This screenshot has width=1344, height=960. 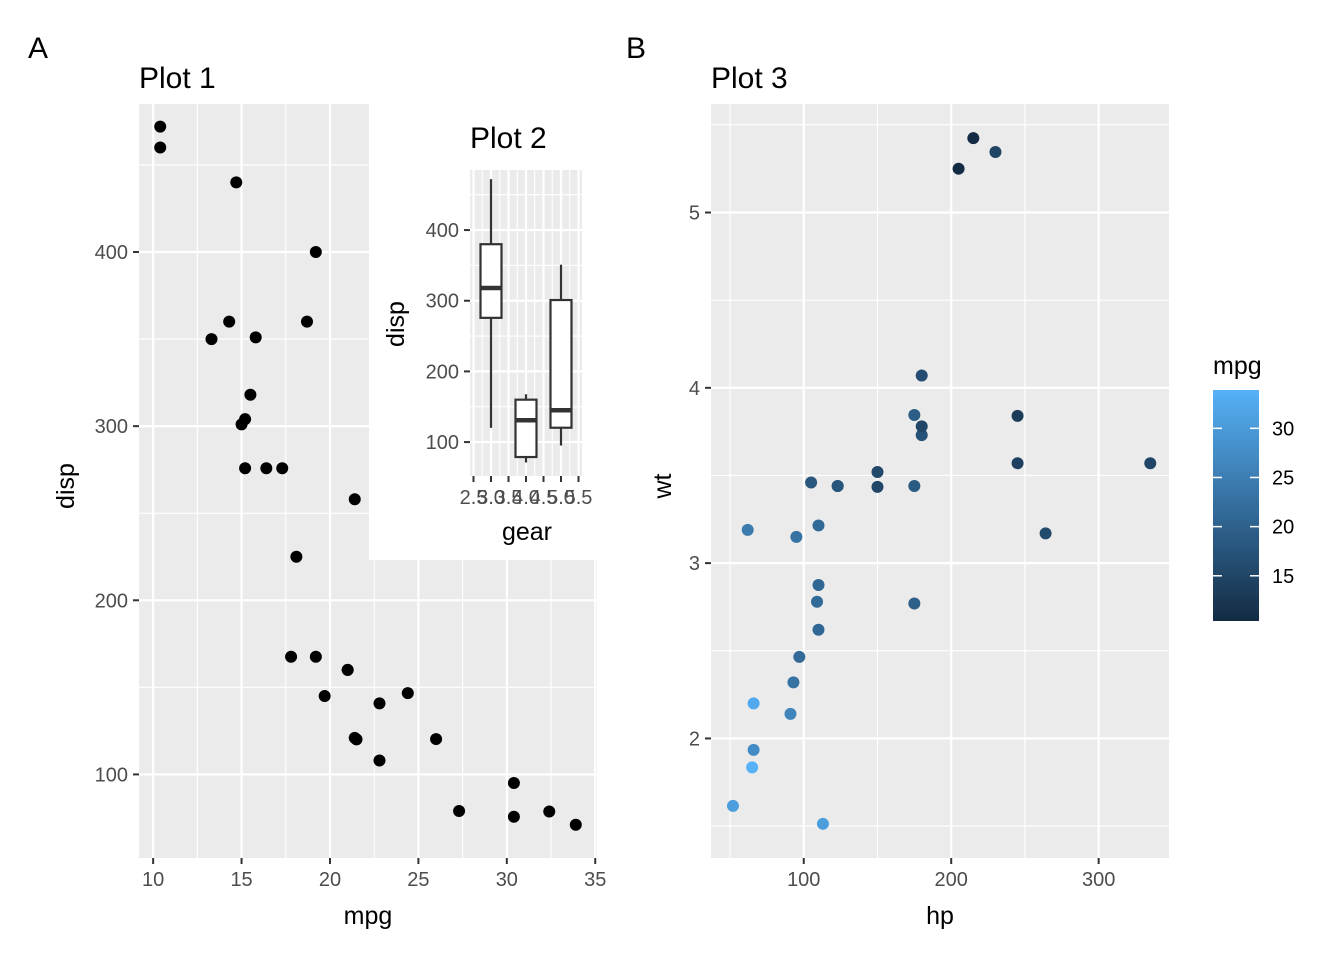 I want to click on legend-tick-label: 30, so click(x=1283, y=429).